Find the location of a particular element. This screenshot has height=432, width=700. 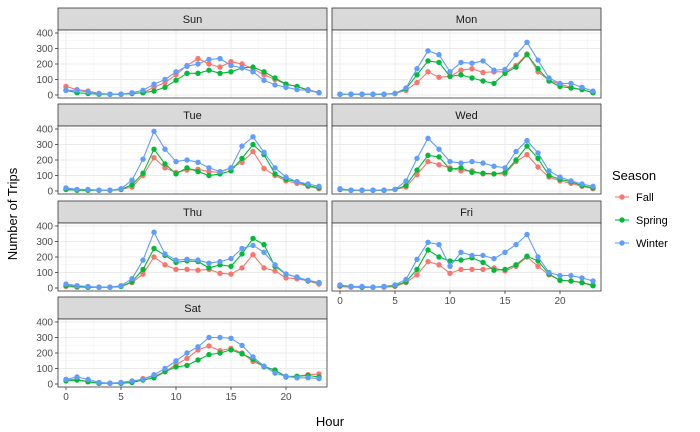

panel-sun: Sun 0 100 200 300 400 is located at coordinates (182, 54).